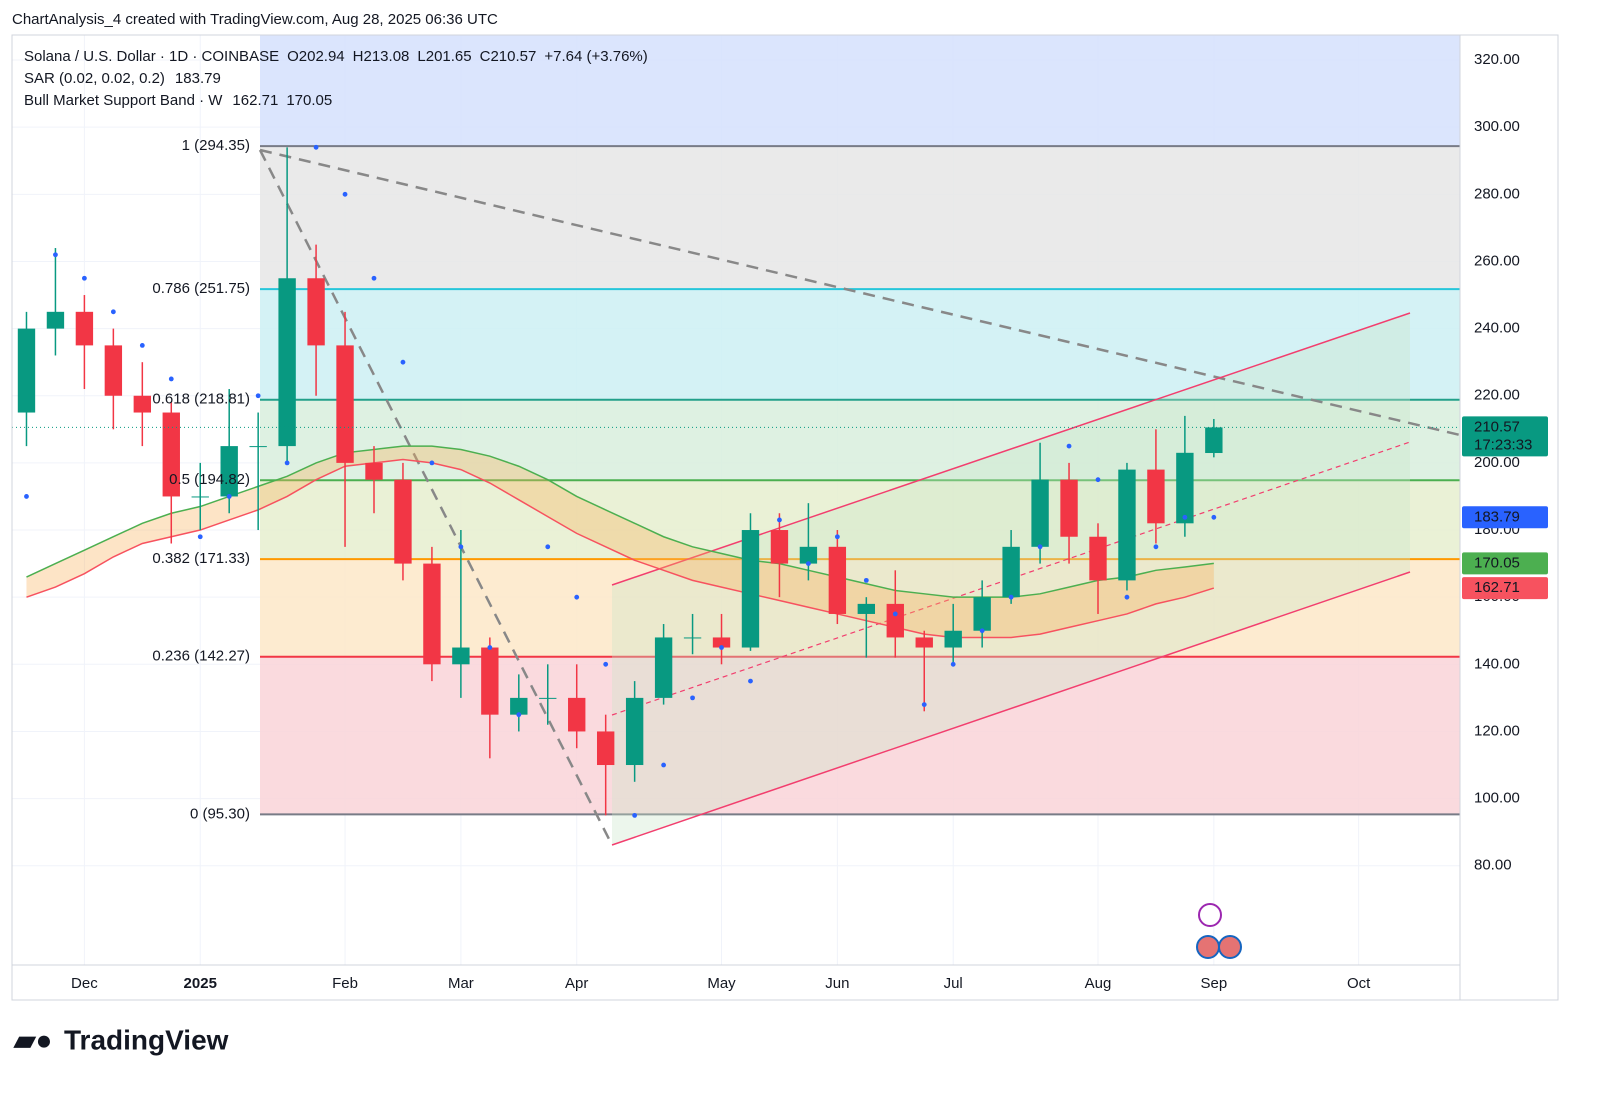  Describe the element at coordinates (1497, 59) in the screenshot. I see `y-tick-label: 320.00` at that location.